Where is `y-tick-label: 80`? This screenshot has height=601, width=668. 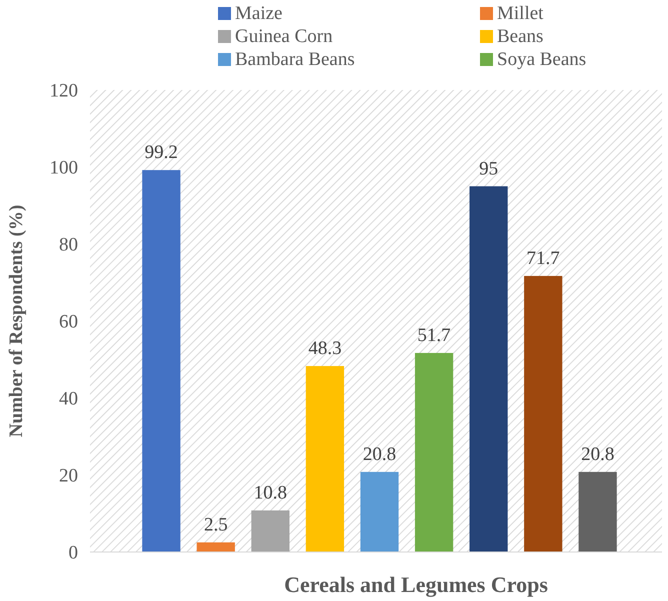
y-tick-label: 80 is located at coordinates (68, 245).